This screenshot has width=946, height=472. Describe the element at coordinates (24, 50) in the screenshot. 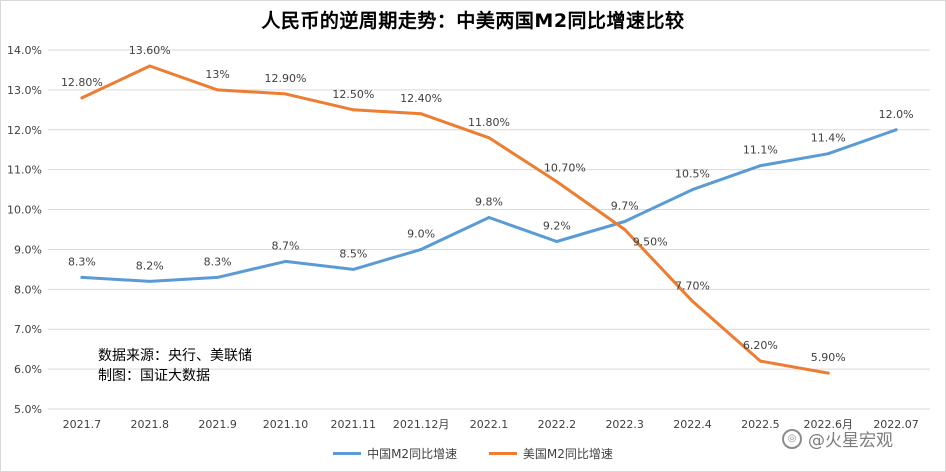

I see `y-tick-label: 14.0%` at that location.